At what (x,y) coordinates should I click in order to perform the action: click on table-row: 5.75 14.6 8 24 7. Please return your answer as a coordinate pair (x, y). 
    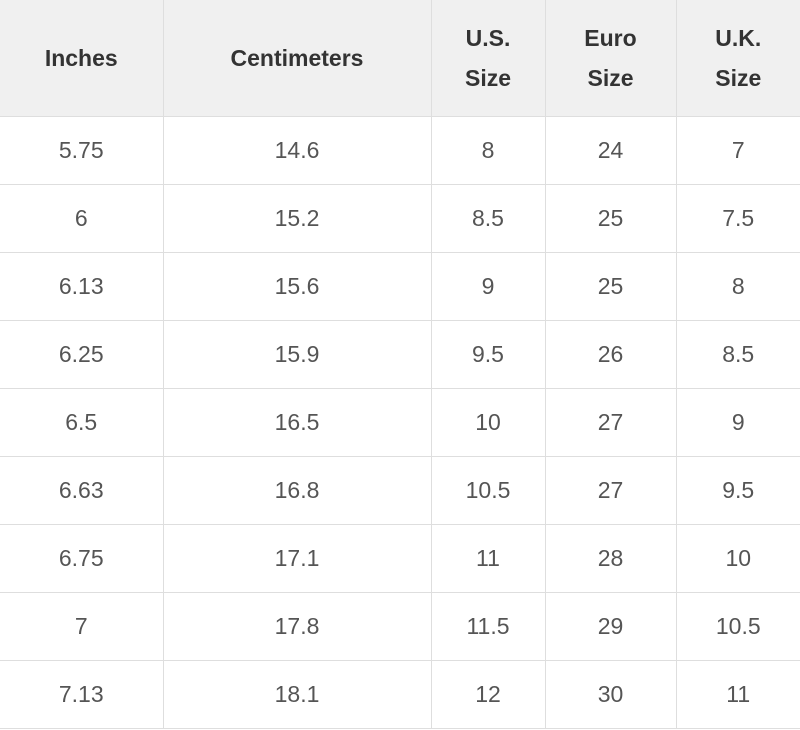
    Looking at the image, I should click on (400, 150).